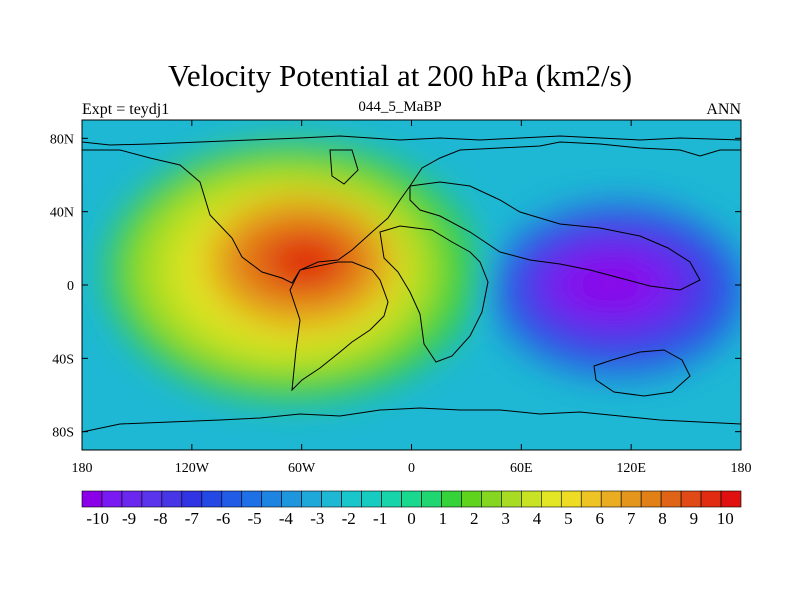  What do you see at coordinates (555, 236) in the screenshot?
I see `eurasia-coastline` at bounding box center [555, 236].